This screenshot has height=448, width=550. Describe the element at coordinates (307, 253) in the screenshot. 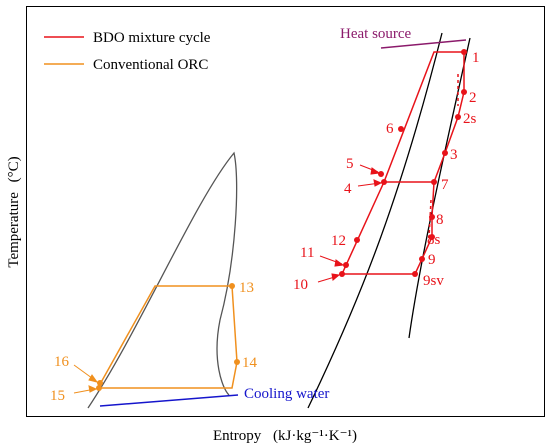

I see `bdo-label-11: 11` at that location.